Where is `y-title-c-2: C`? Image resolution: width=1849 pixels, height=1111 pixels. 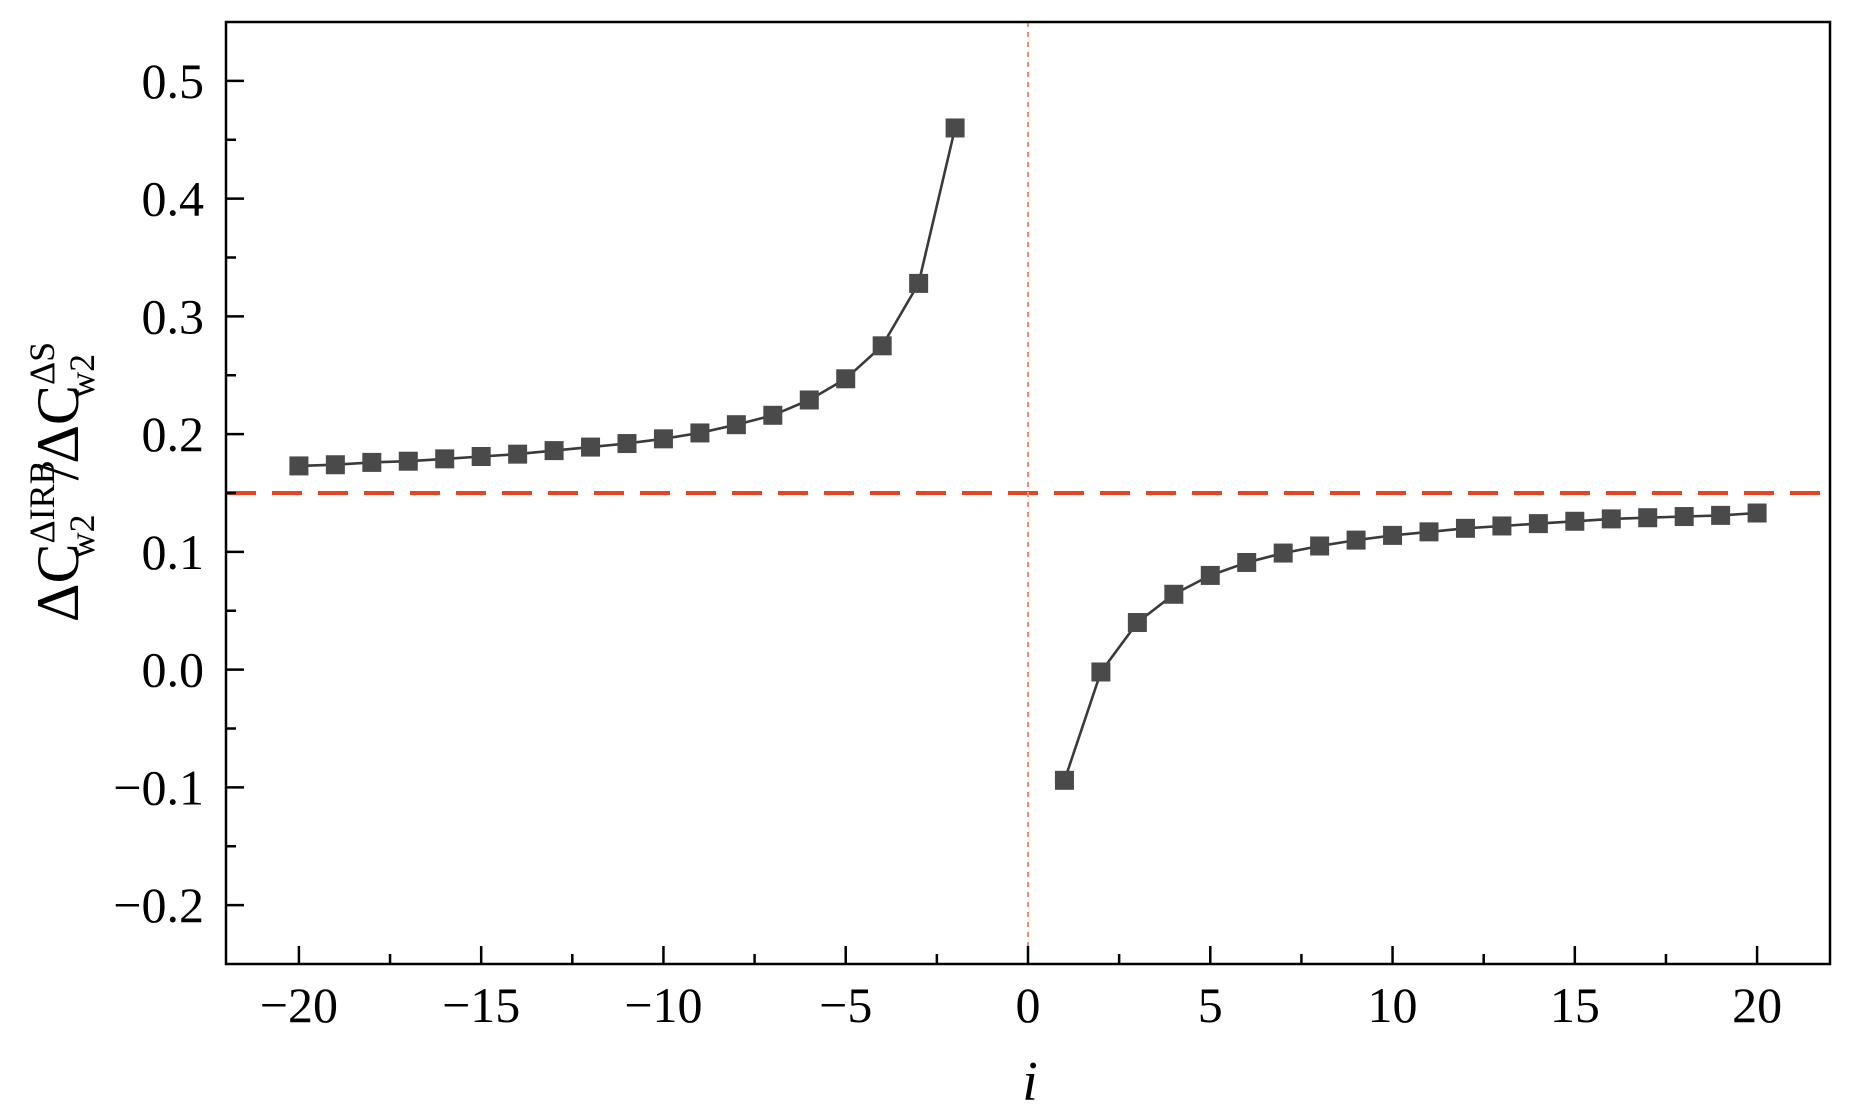
y-title-c-2: C is located at coordinates (58, 405).